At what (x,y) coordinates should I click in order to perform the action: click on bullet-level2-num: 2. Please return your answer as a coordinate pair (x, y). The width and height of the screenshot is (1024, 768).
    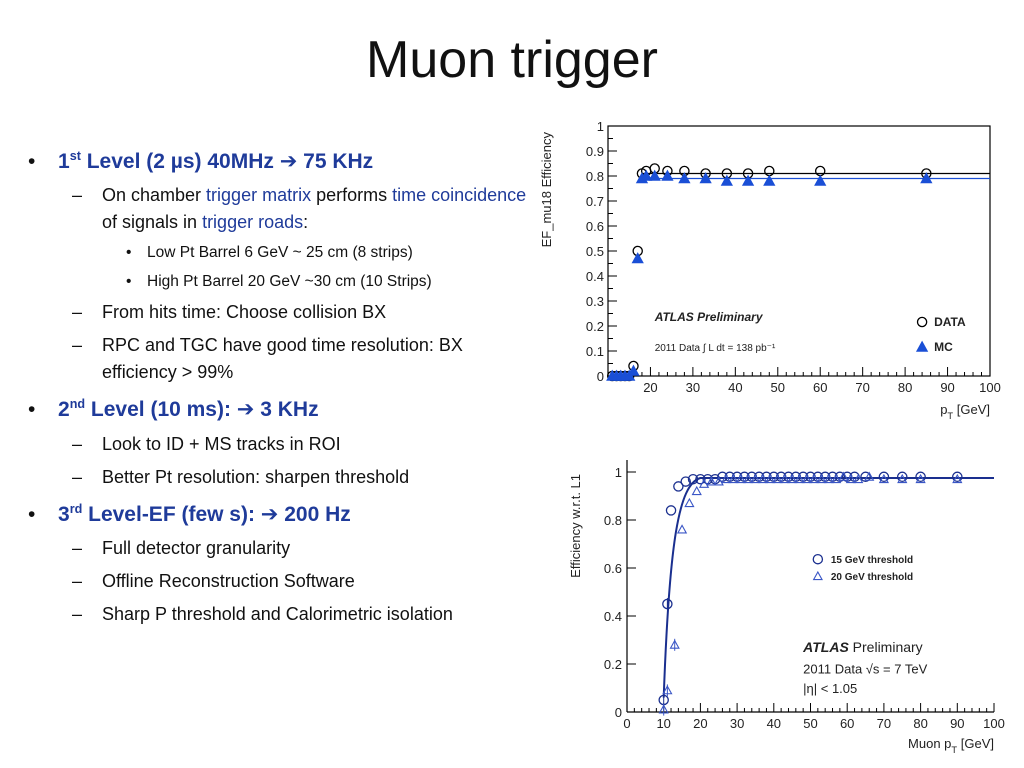
    Looking at the image, I should click on (64, 410).